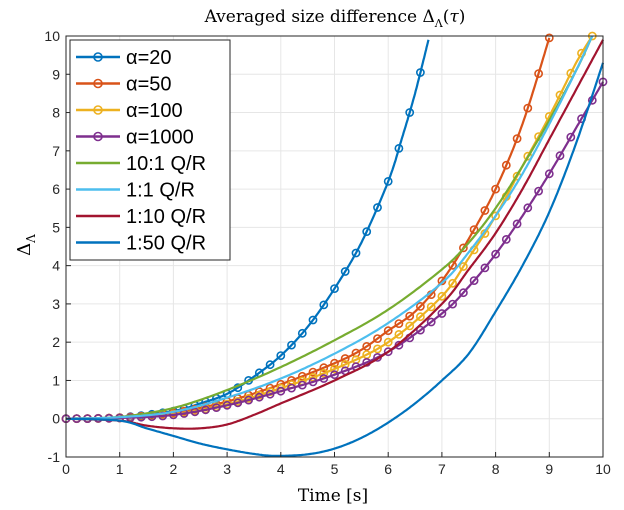 Image resolution: width=624 pixels, height=510 pixels. I want to click on x-tick-label: 6, so click(388, 469).